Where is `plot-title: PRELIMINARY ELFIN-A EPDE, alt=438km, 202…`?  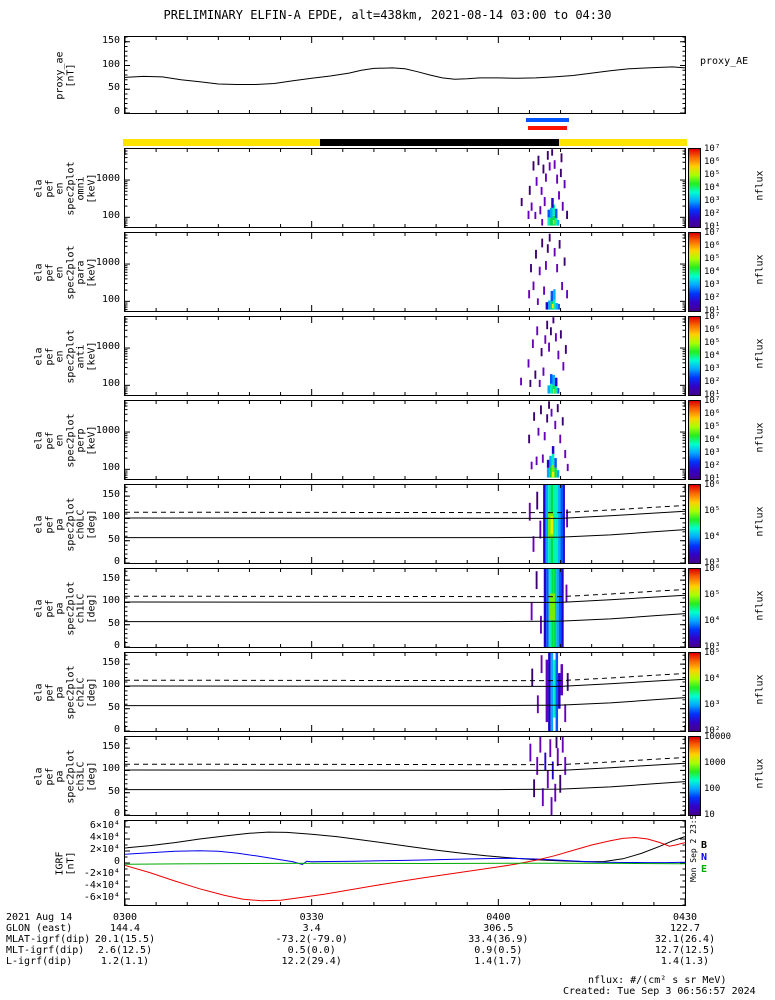
plot-title: PRELIMINARY ELFIN-A EPDE, alt=438km, 202… is located at coordinates (387, 15).